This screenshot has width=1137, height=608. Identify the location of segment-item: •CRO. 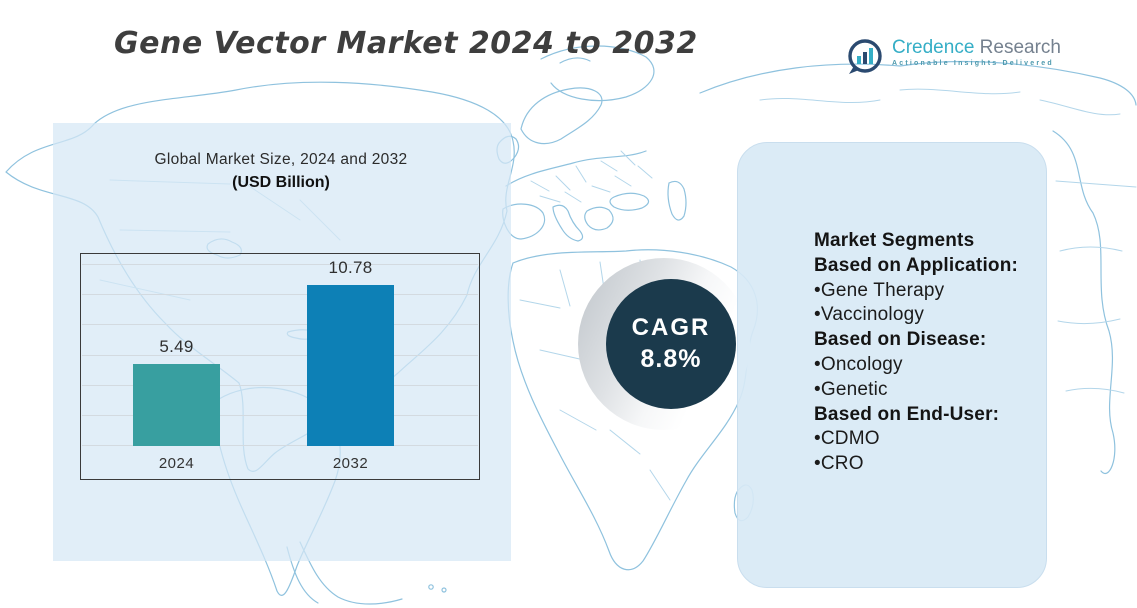
(839, 464).